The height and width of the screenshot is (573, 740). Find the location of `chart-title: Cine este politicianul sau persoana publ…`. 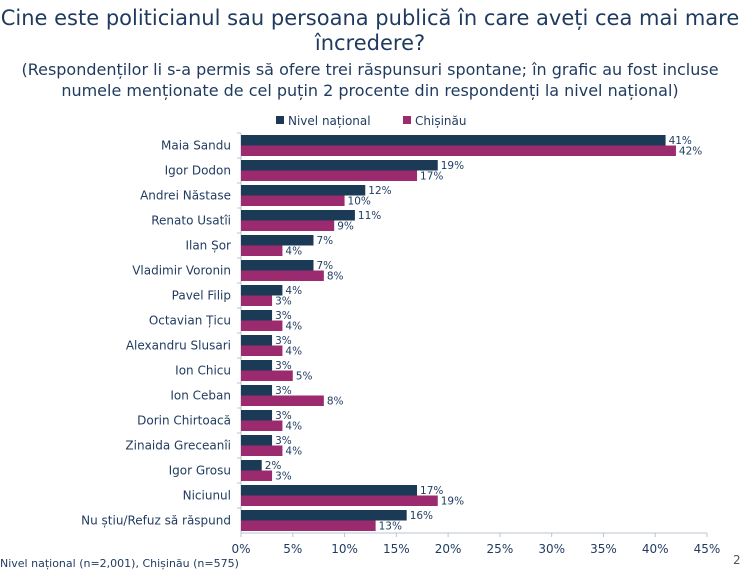

chart-title: Cine este politicianul sau persoana publ… is located at coordinates (370, 30).